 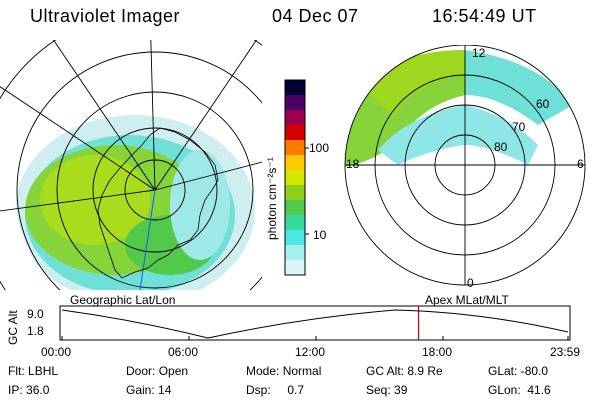 I want to click on antarctica-coastline, so click(x=158, y=203).